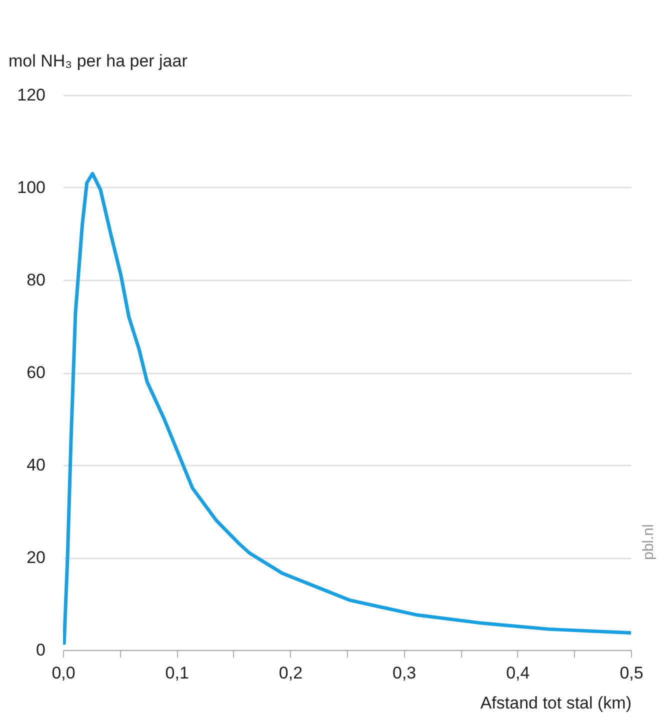 This screenshot has height=714, width=663. Describe the element at coordinates (64, 673) in the screenshot. I see `x-tick-label: 0,0` at that location.